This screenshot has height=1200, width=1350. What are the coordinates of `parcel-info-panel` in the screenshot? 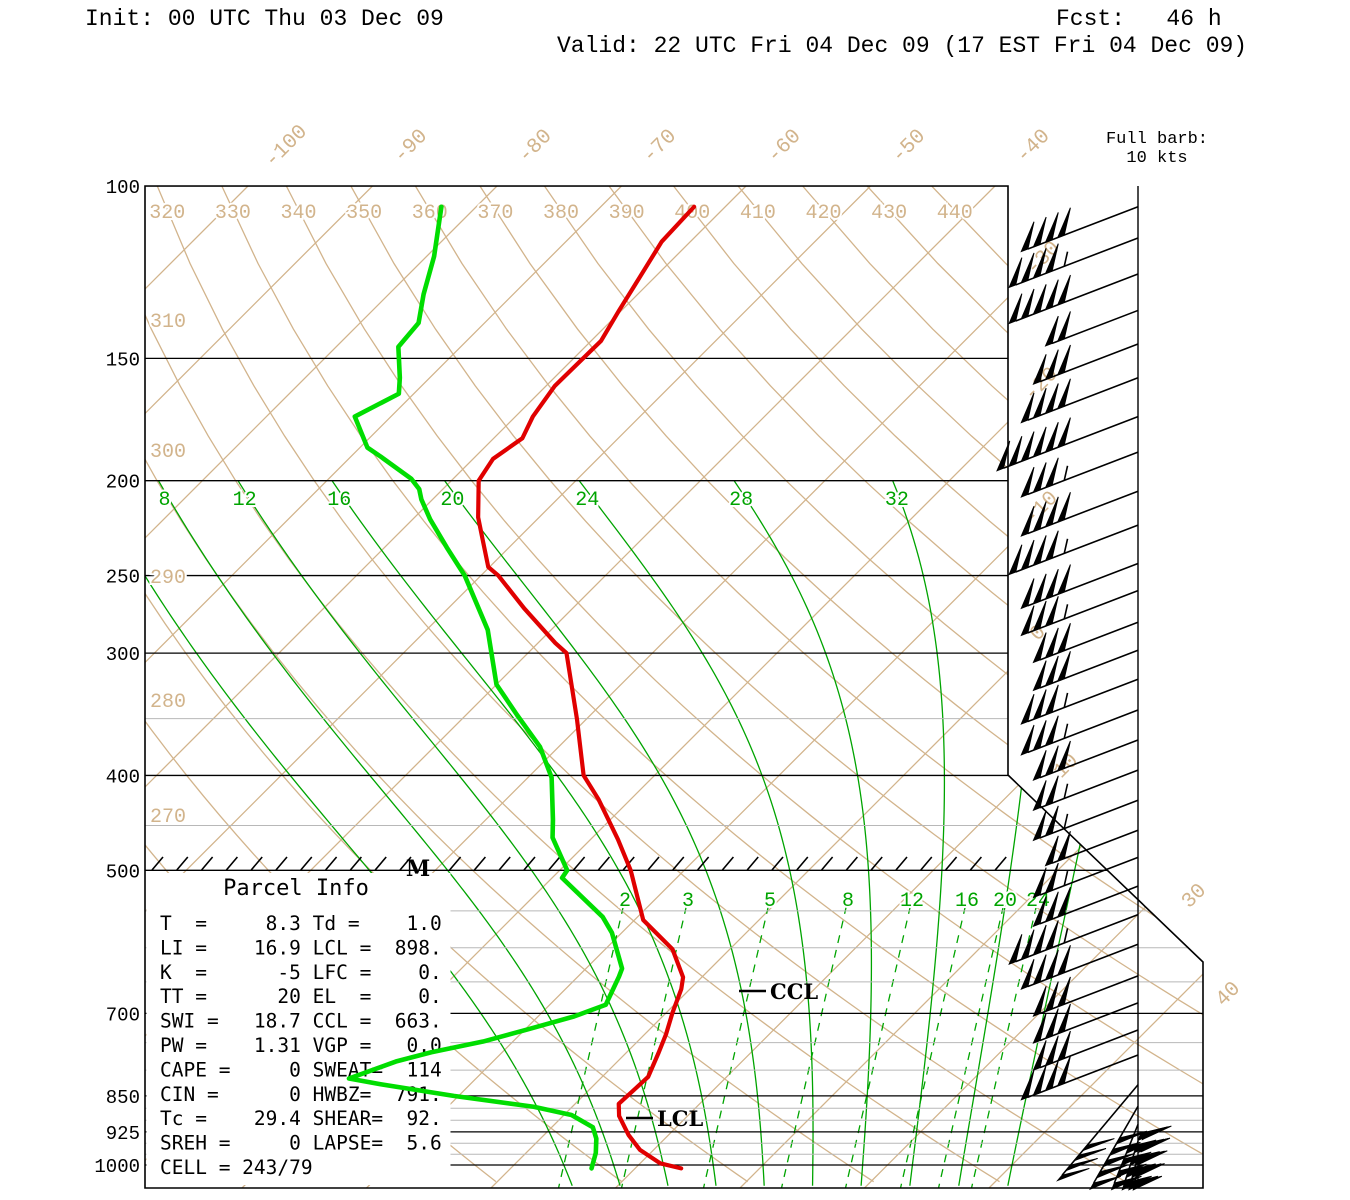 It's located at (298, 1029).